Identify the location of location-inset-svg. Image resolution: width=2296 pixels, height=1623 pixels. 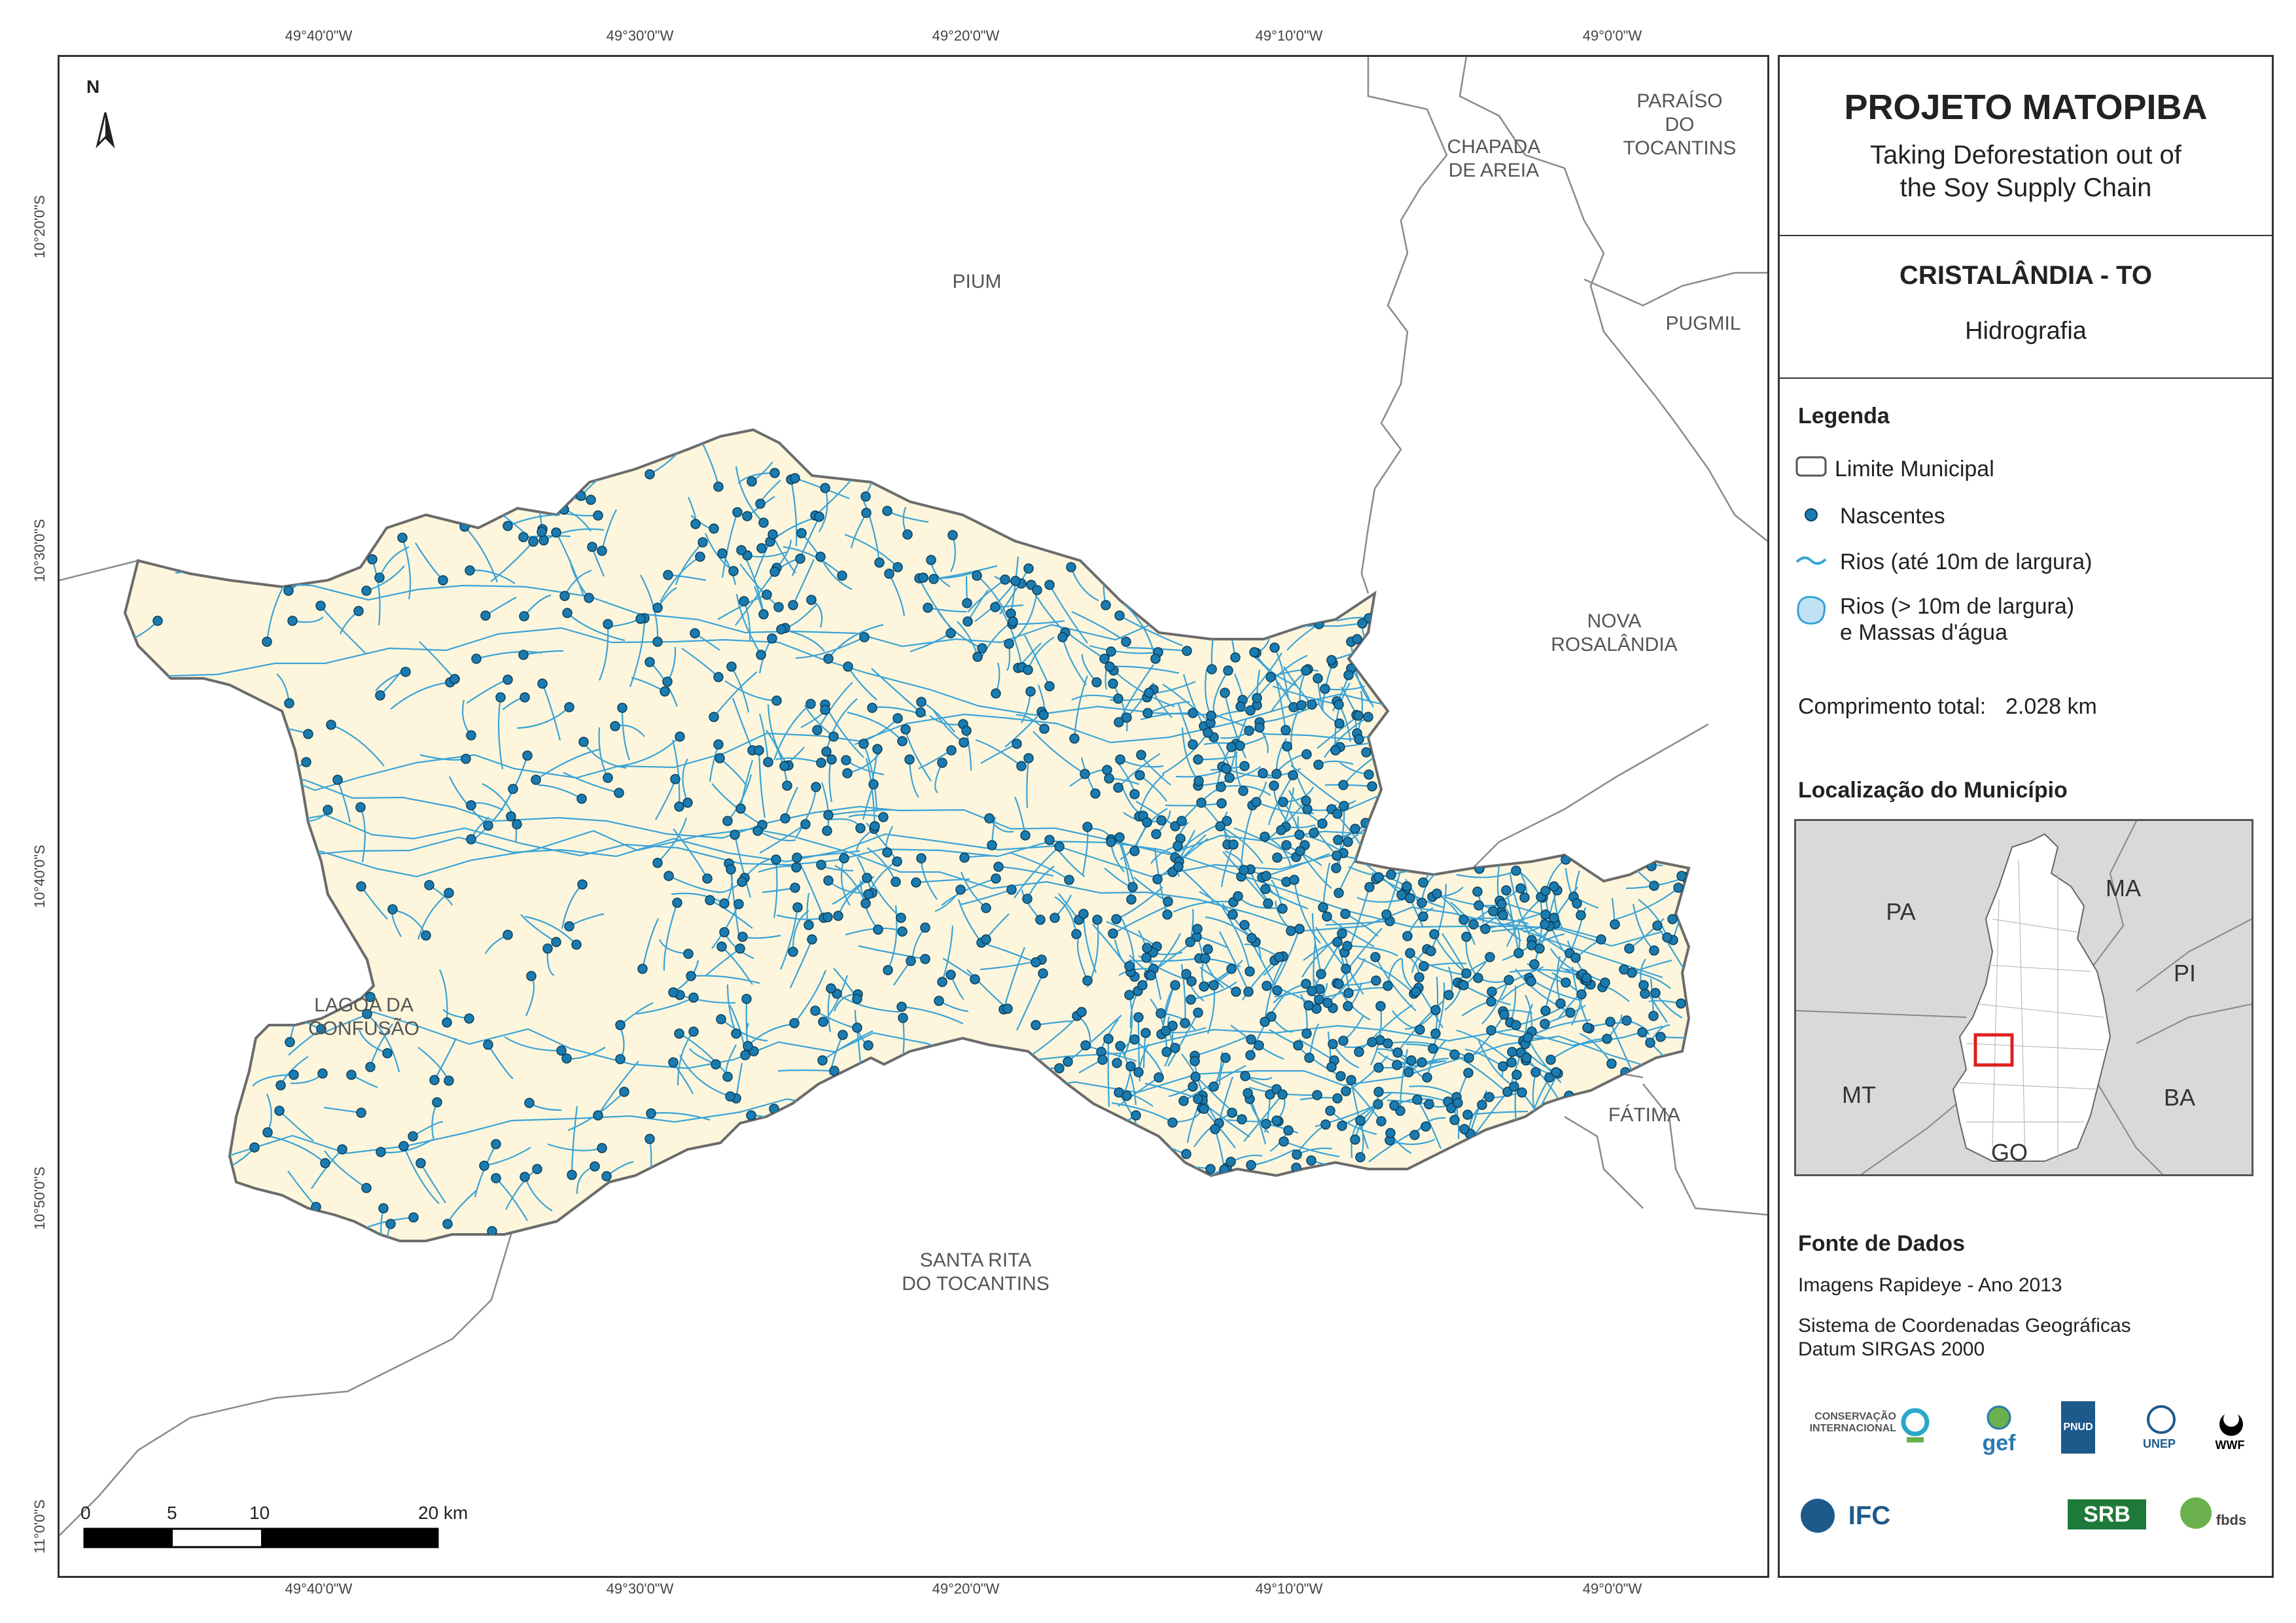
(2024, 997).